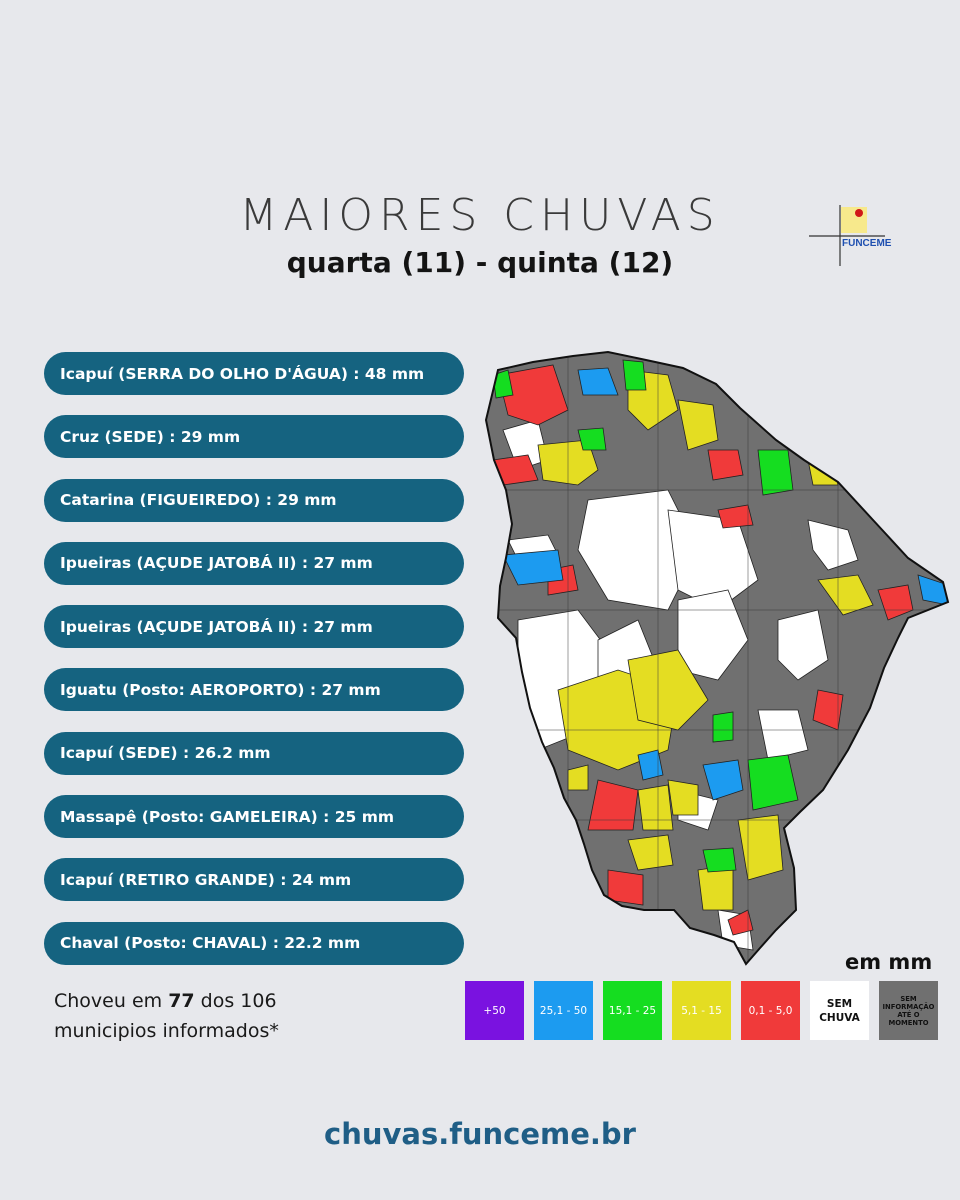  I want to click on legend-swatch: 5,1 - 15, so click(701, 1010).